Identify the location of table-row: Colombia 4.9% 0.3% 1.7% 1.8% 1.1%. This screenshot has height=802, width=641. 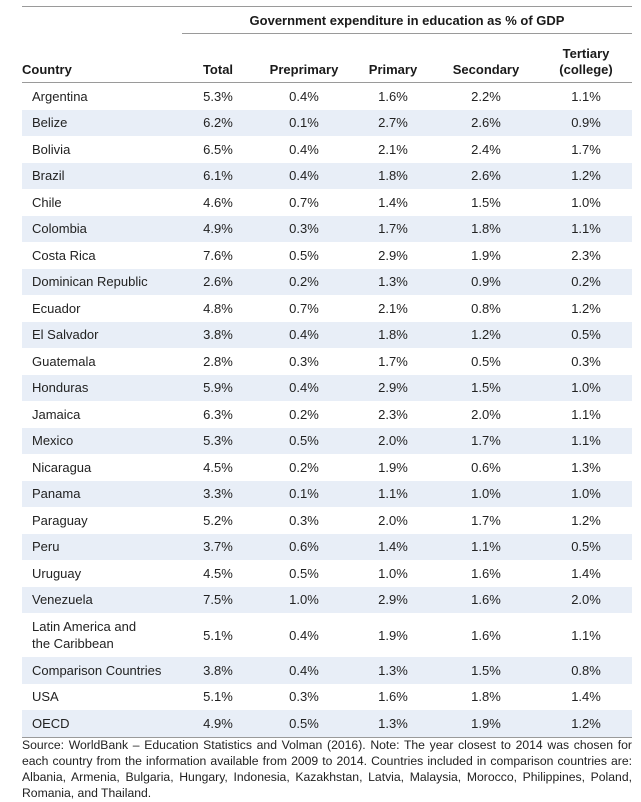
(327, 228).